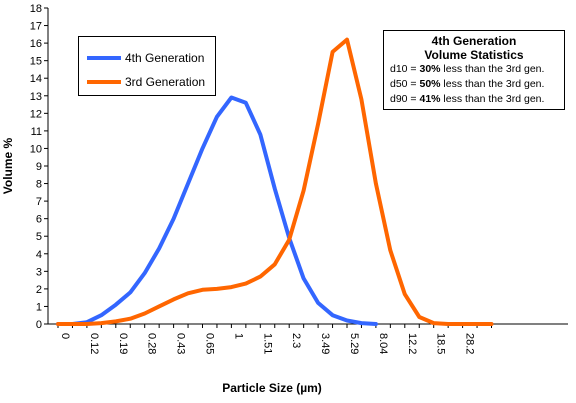 The image size is (576, 403). Describe the element at coordinates (36, 149) in the screenshot. I see `y-tick-label: 10` at that location.